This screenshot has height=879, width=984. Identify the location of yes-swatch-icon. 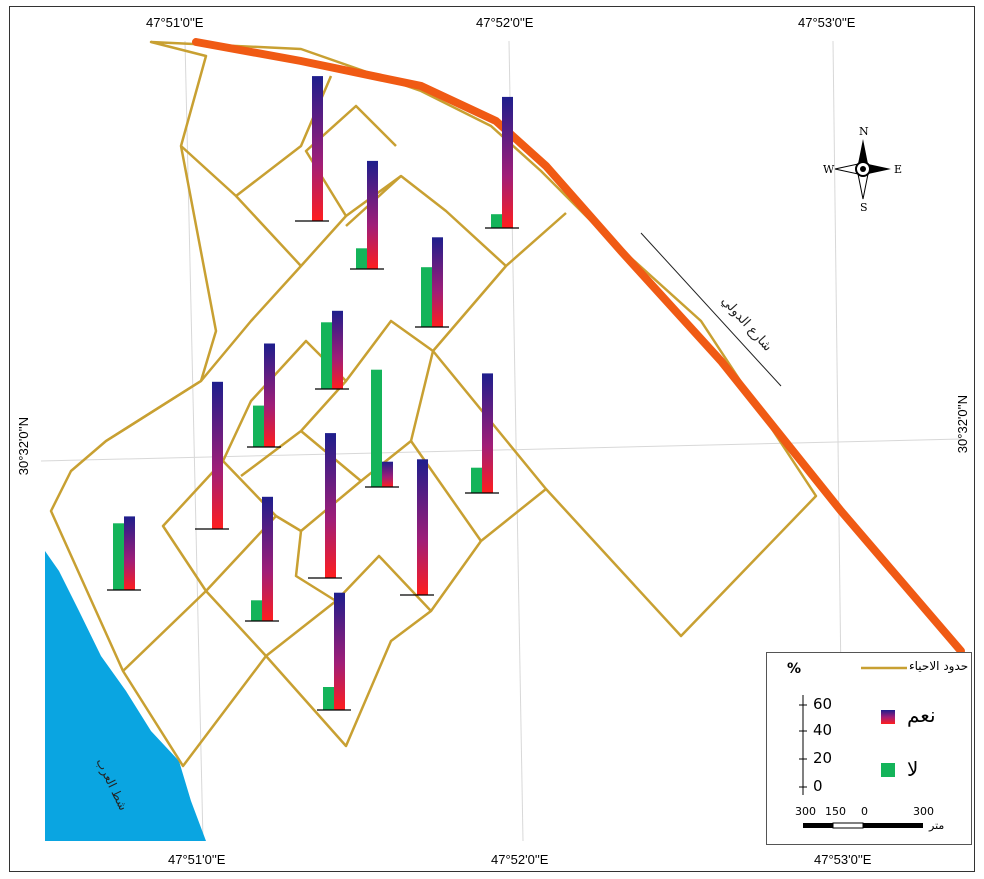
(888, 717).